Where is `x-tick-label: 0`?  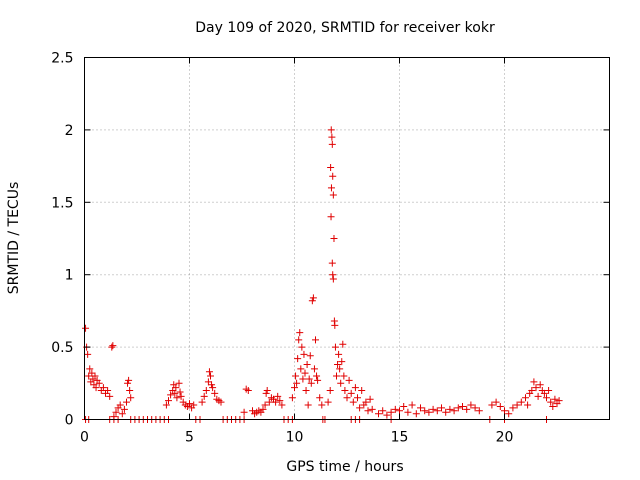 x-tick-label: 0 is located at coordinates (84, 438).